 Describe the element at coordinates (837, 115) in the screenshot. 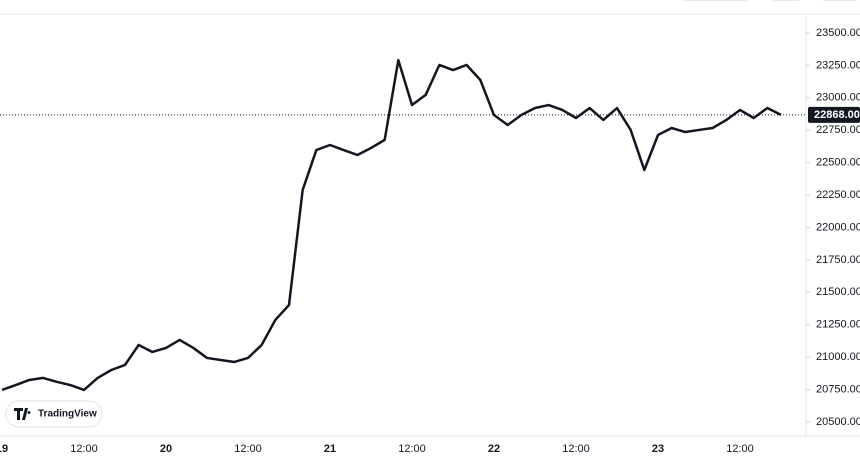

I see `last-price-label: 22868.00` at that location.